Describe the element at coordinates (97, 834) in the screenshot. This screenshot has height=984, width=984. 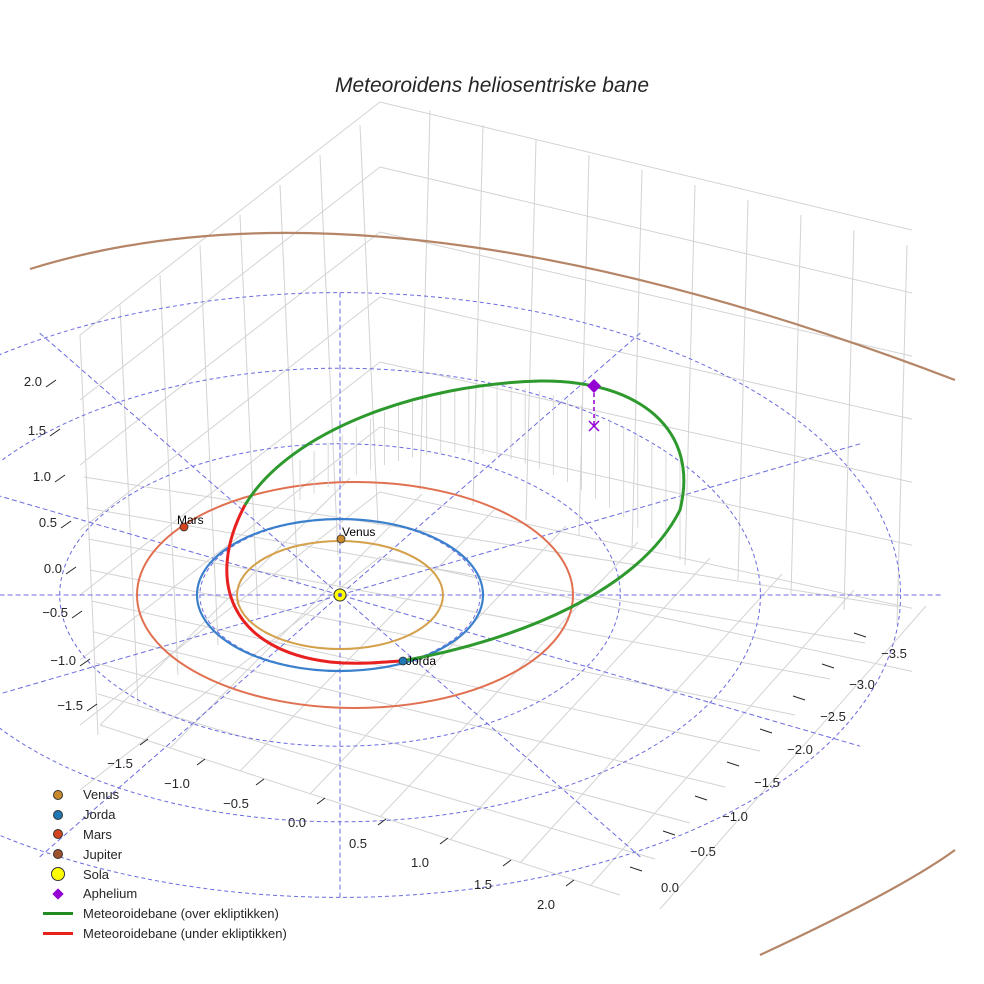
I see `legend-label: Mars` at that location.